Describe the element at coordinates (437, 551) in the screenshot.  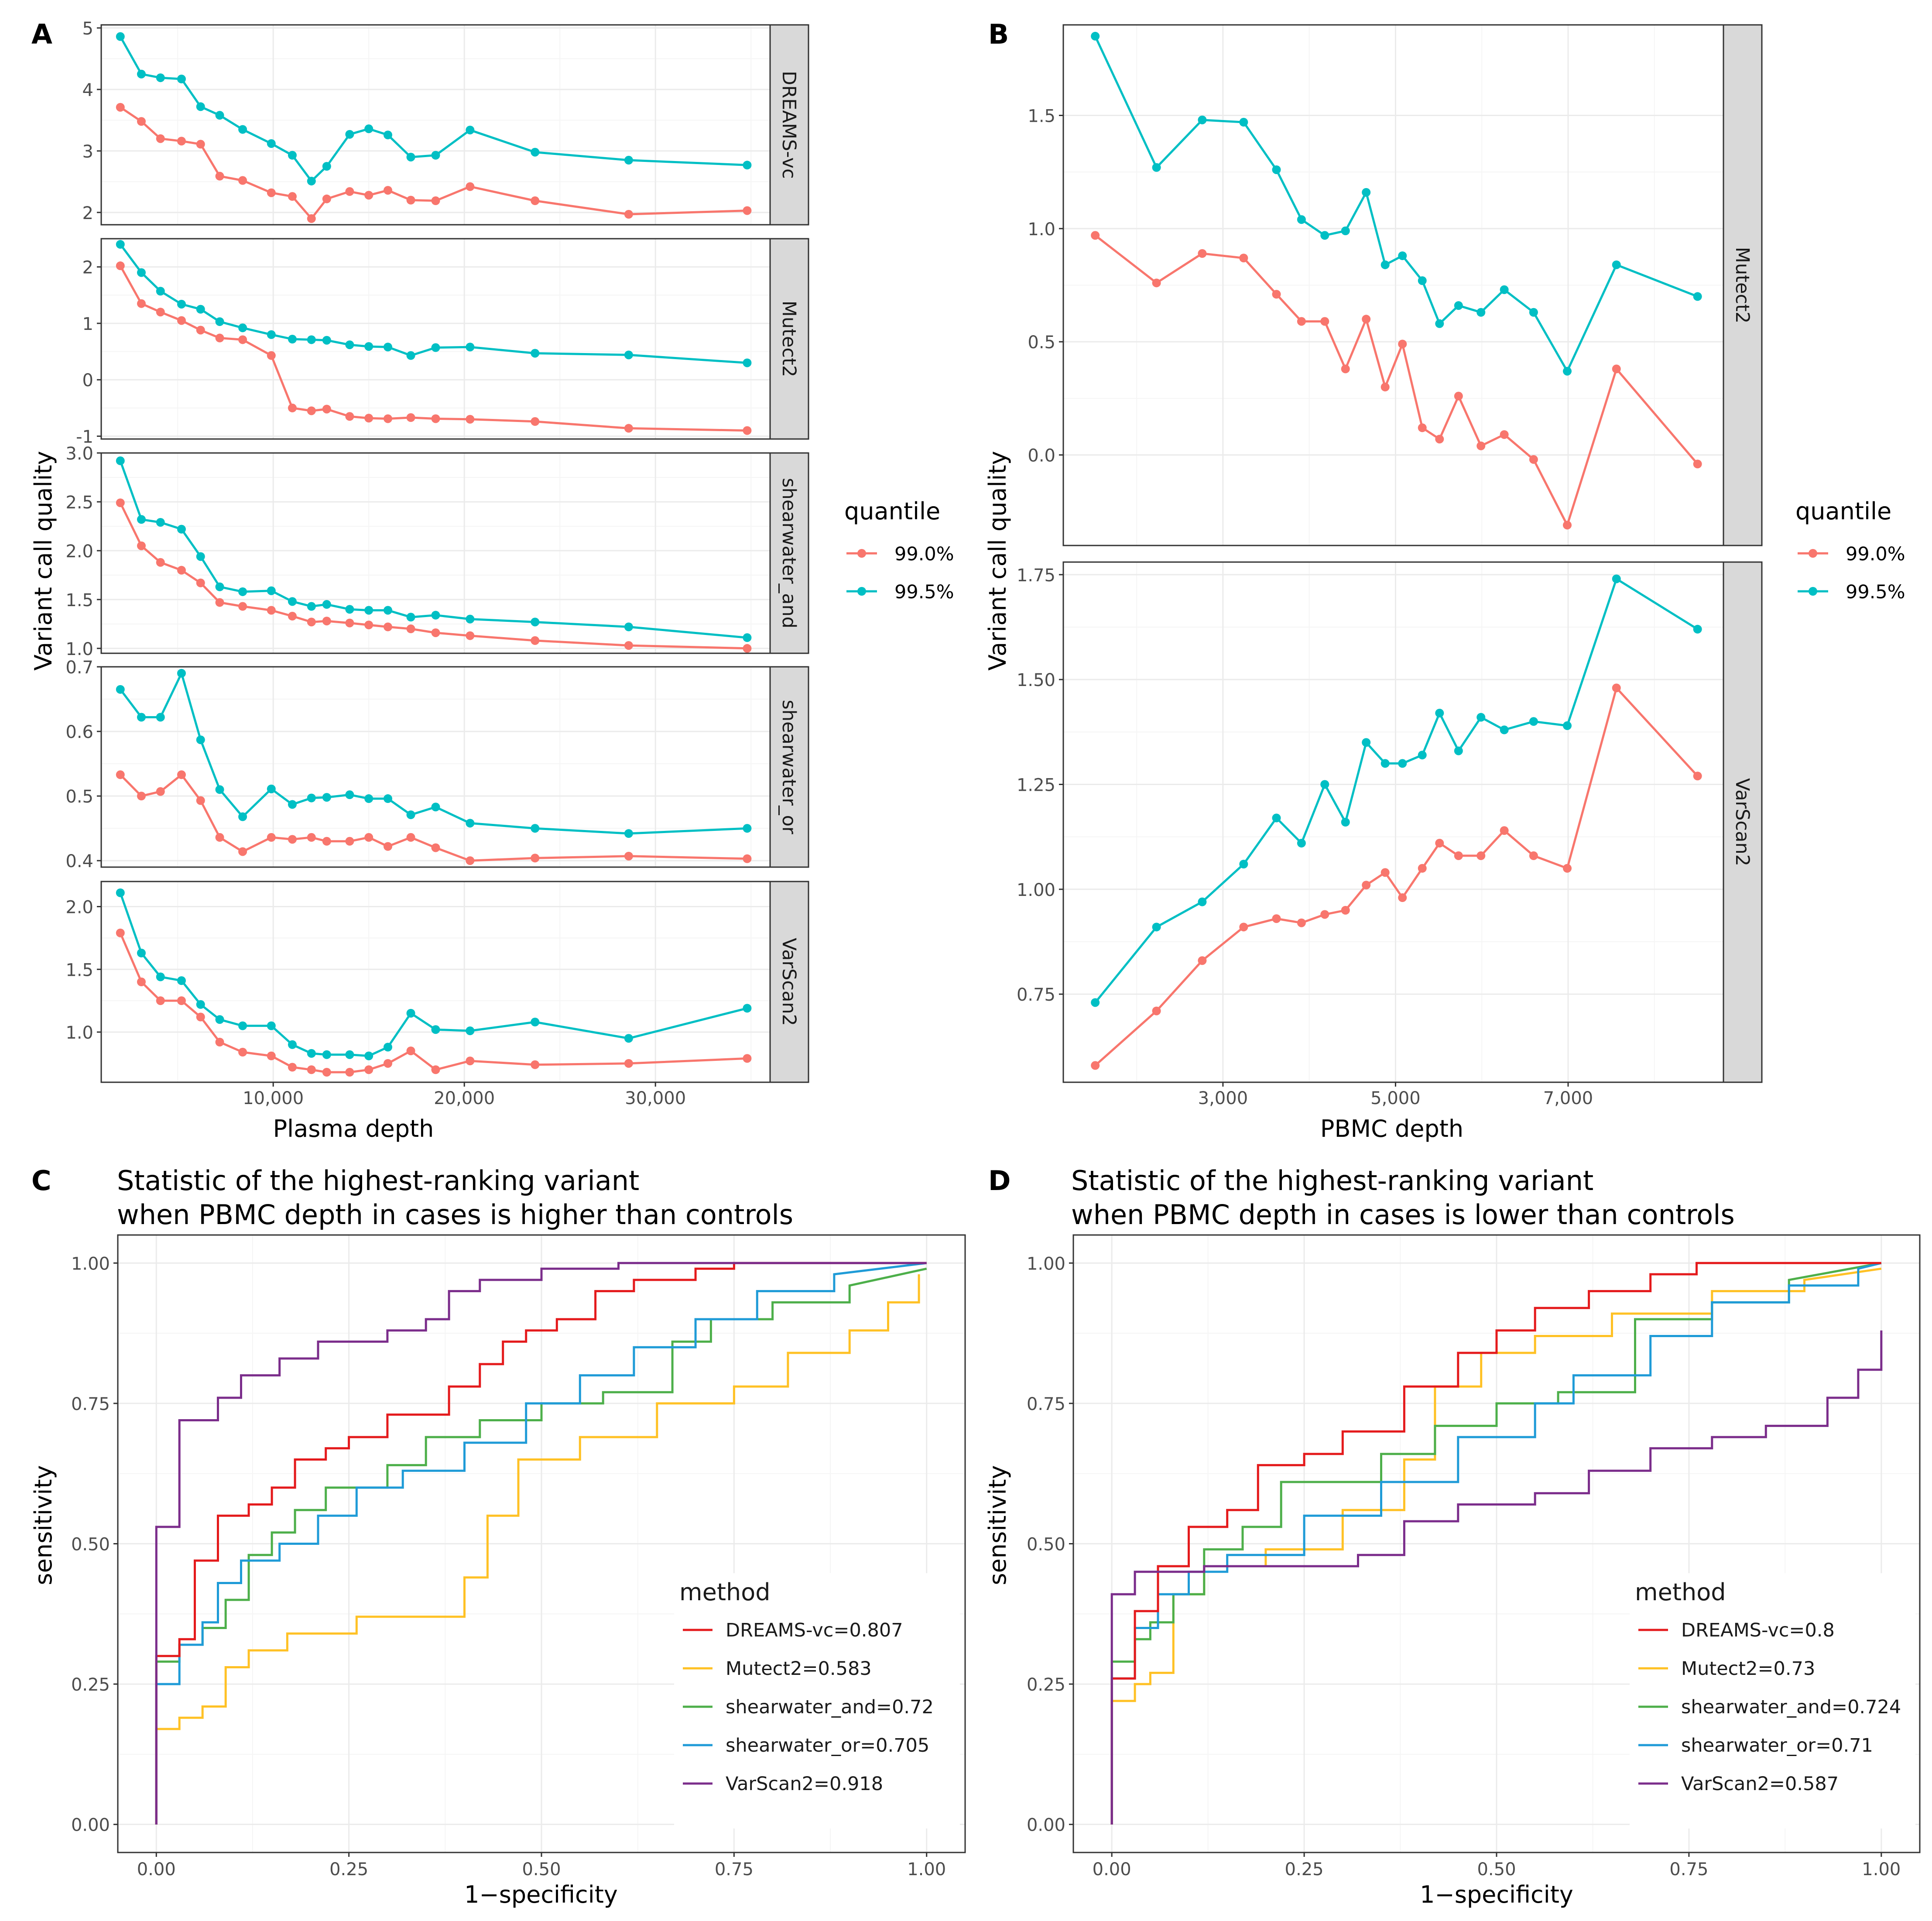
I see `panel-a-facet-2: 1.0 1.5 2.0 2.5 3.0 shearwater_and` at that location.